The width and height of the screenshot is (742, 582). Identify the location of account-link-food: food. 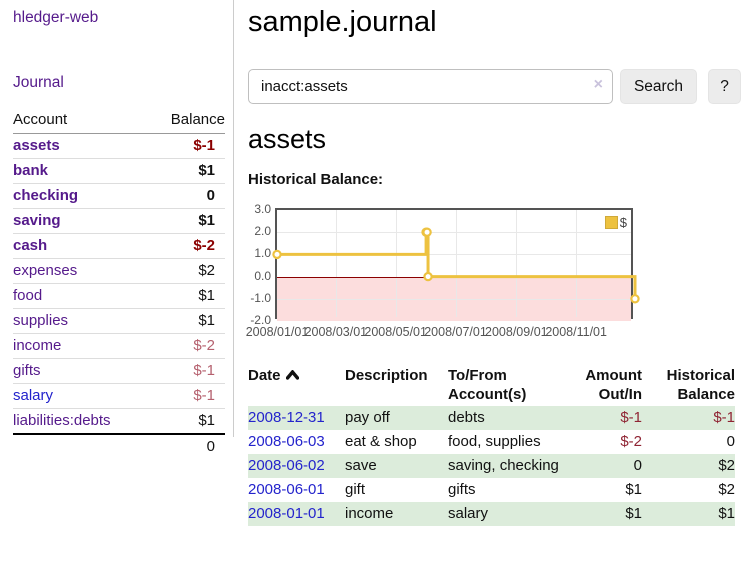
(28, 295).